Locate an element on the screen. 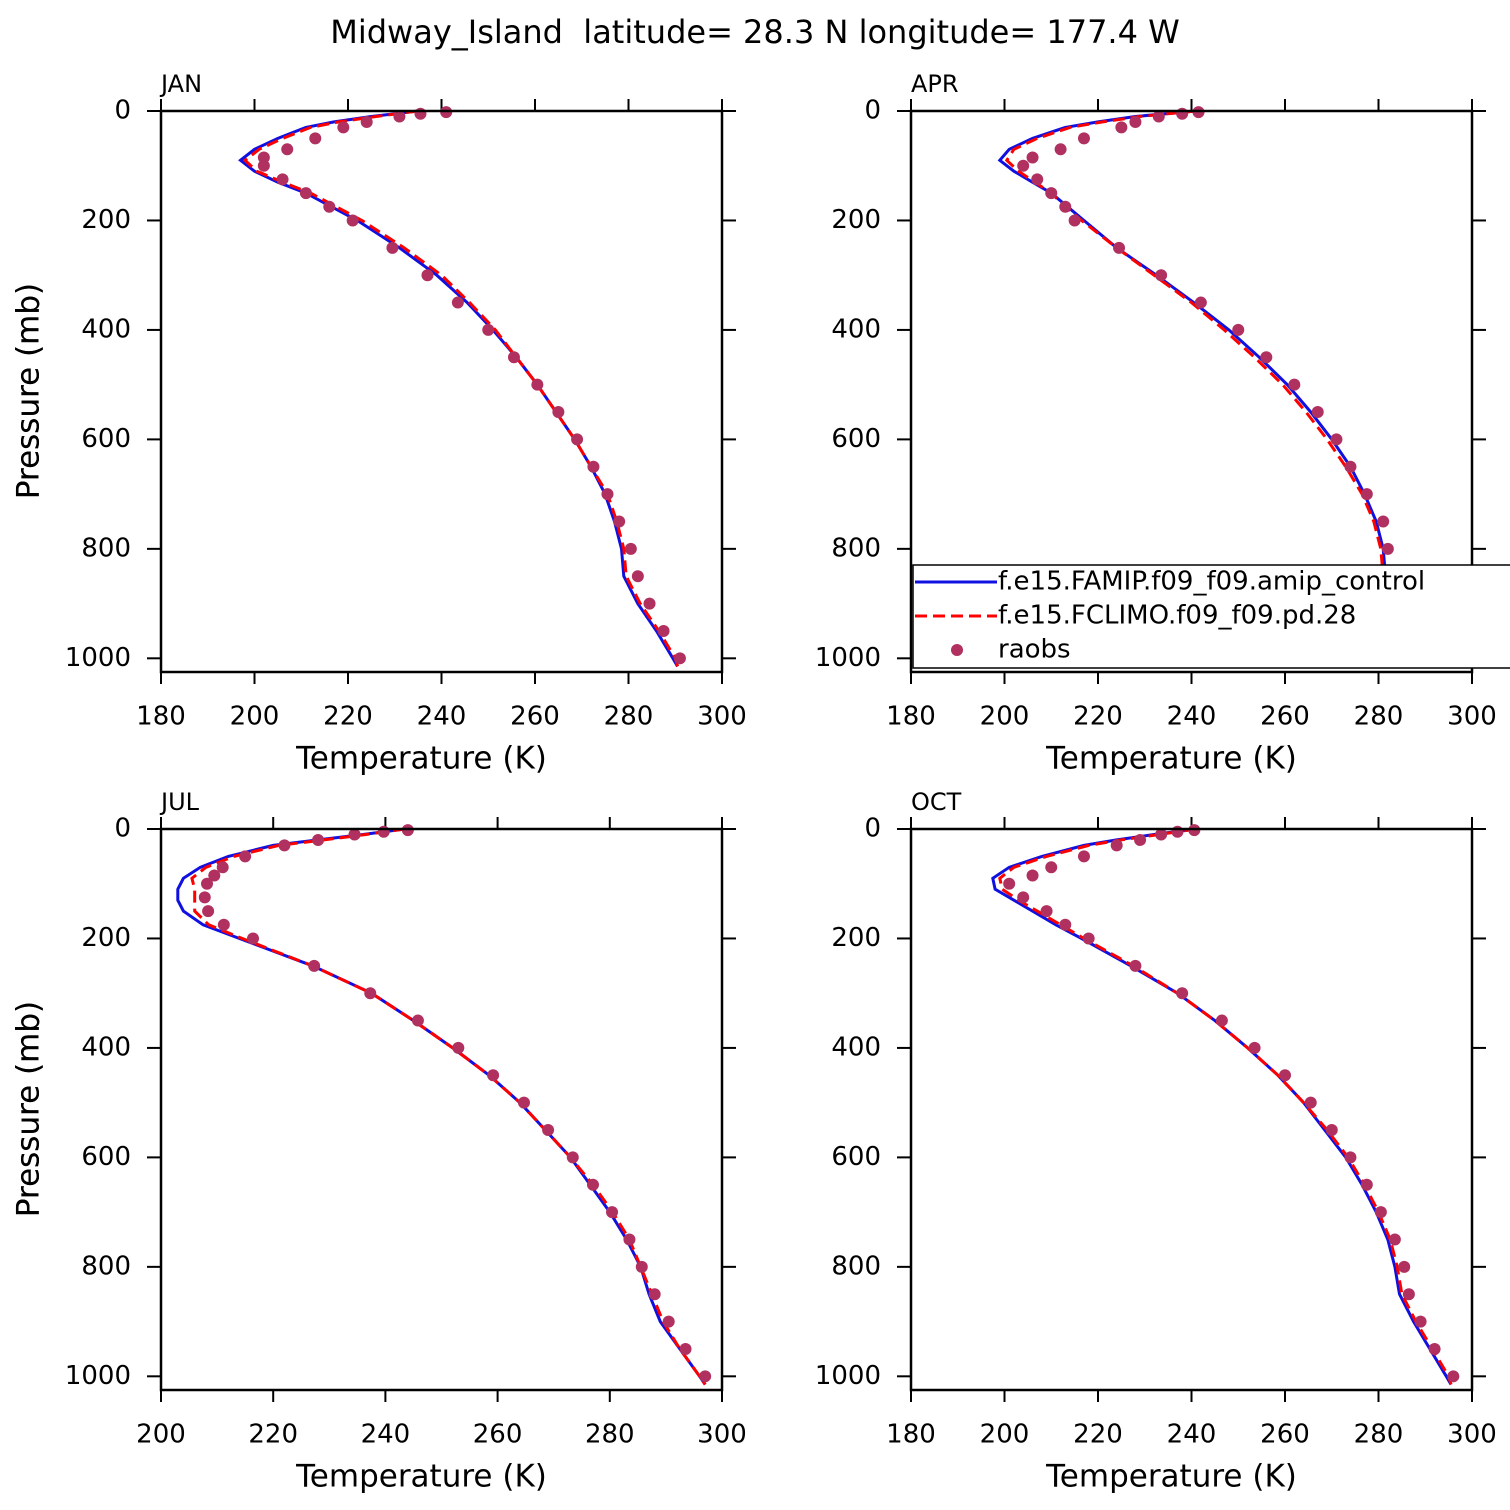 Image resolution: width=1510 pixels, height=1510 pixels. y-tick-label: 600 is located at coordinates (856, 1157).